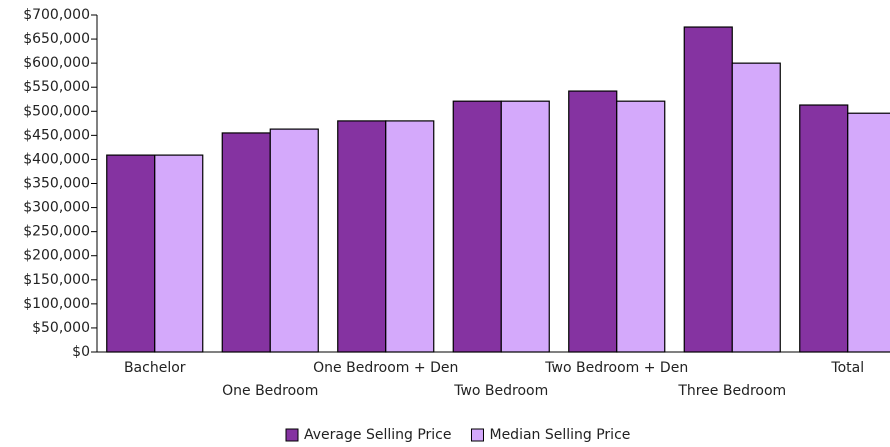 The height and width of the screenshot is (447, 890). What do you see at coordinates (56, 39) in the screenshot?
I see `y-tick-label: $650,000` at bounding box center [56, 39].